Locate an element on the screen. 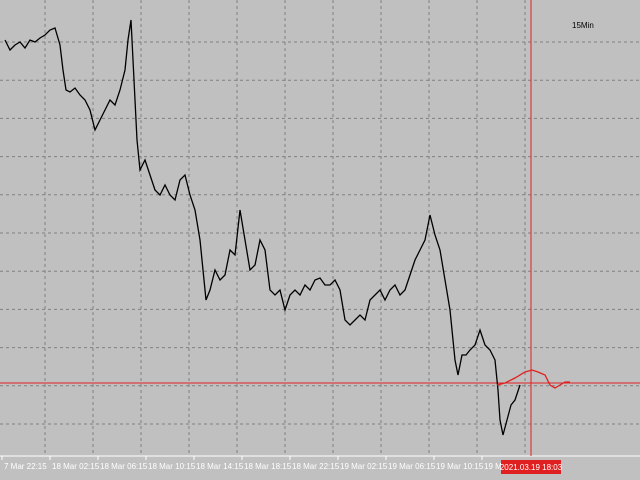  x-tick-label: 18 Mar 02:15 is located at coordinates (76, 466).